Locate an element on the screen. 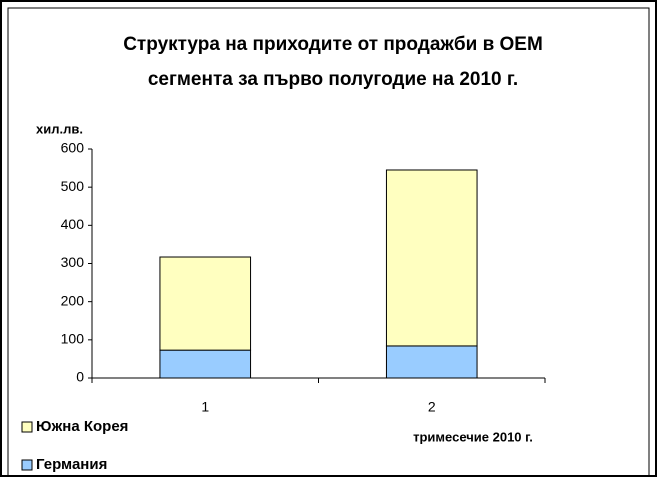  x-tick-label: 2 is located at coordinates (432, 407).